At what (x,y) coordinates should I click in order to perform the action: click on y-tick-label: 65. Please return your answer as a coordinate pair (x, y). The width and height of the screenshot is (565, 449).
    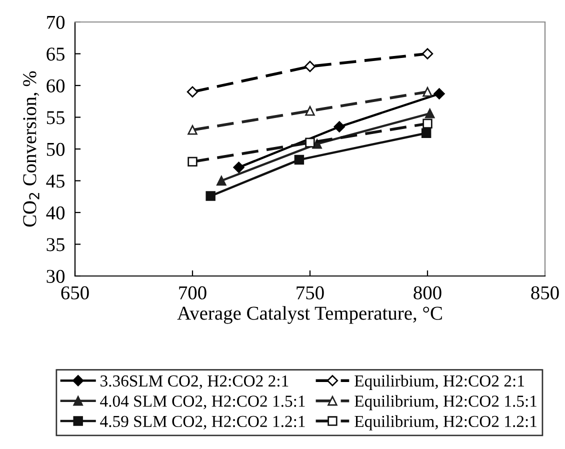
    Looking at the image, I should click on (55, 54).